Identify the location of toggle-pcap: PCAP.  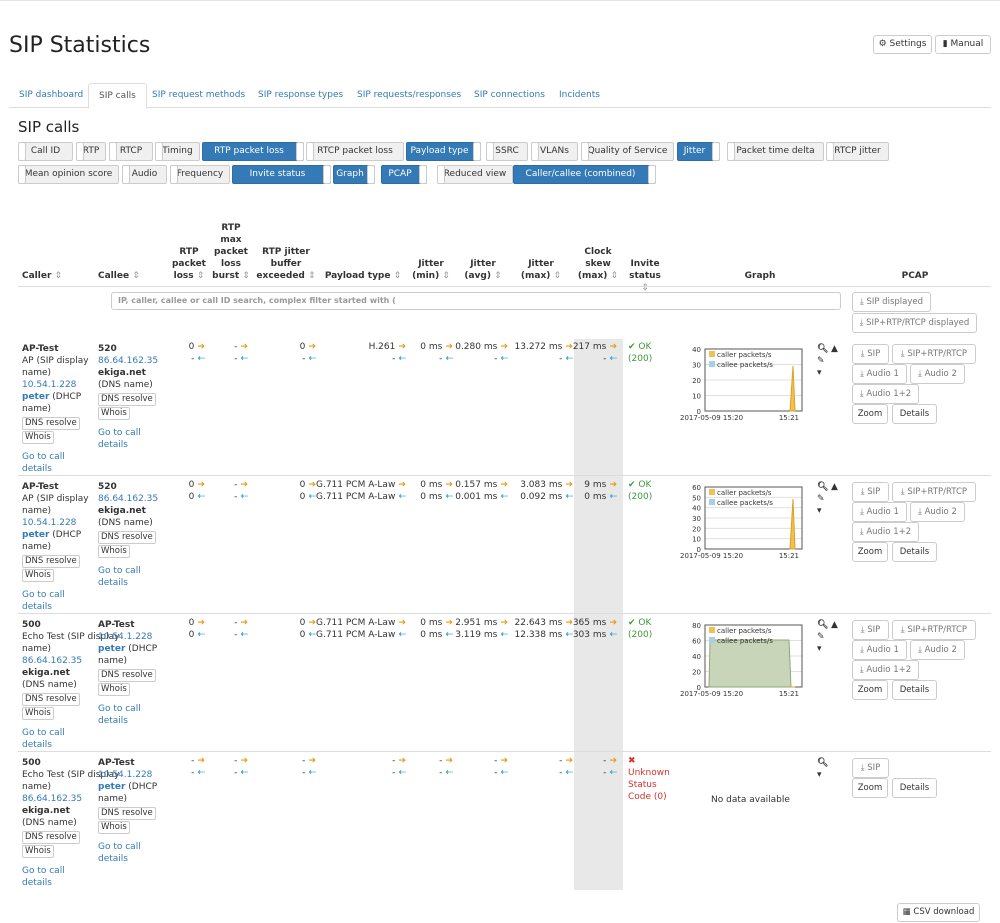
(404, 174).